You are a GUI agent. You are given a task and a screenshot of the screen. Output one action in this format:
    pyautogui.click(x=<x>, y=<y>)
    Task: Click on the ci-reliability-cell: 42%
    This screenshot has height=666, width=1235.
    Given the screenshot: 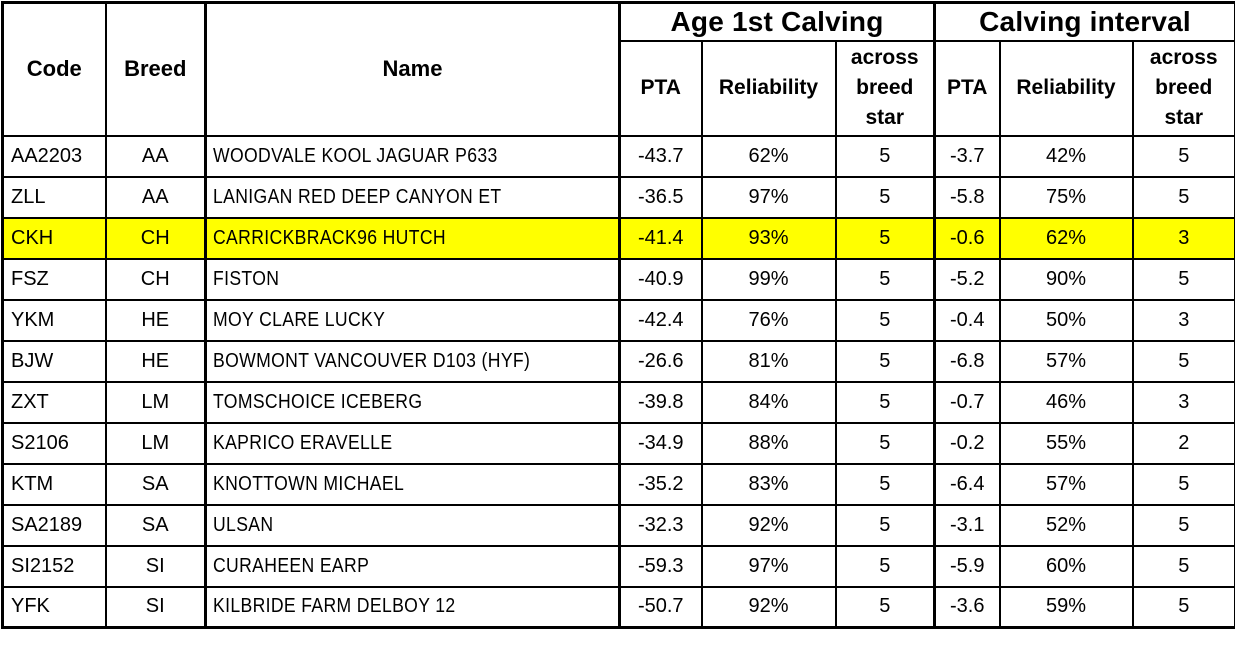 What is the action you would take?
    pyautogui.click(x=1066, y=156)
    